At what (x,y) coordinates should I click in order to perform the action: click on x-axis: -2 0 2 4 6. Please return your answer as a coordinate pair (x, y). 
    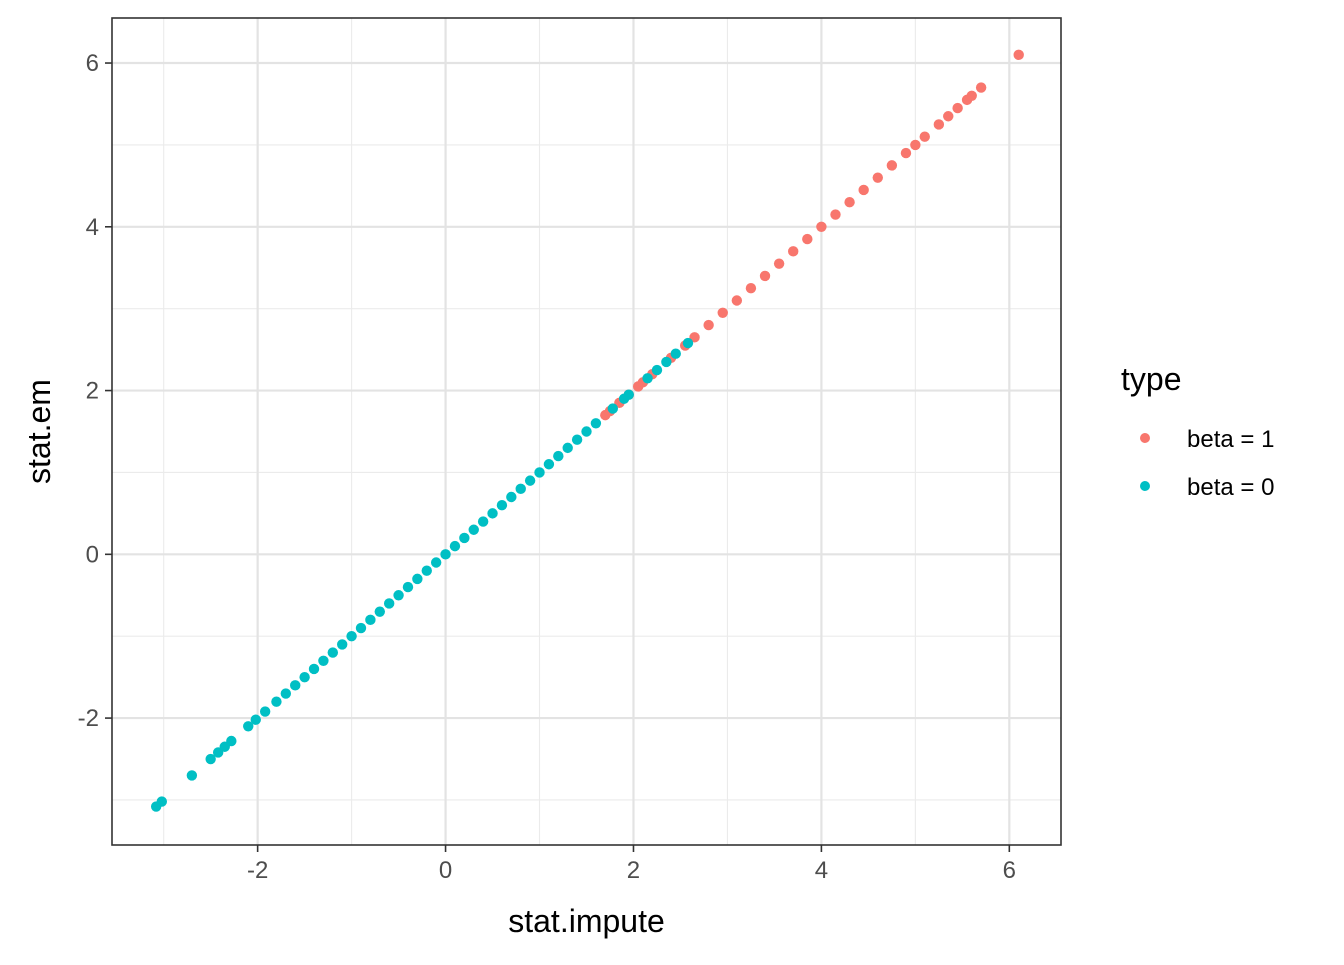
    Looking at the image, I should click on (631, 864).